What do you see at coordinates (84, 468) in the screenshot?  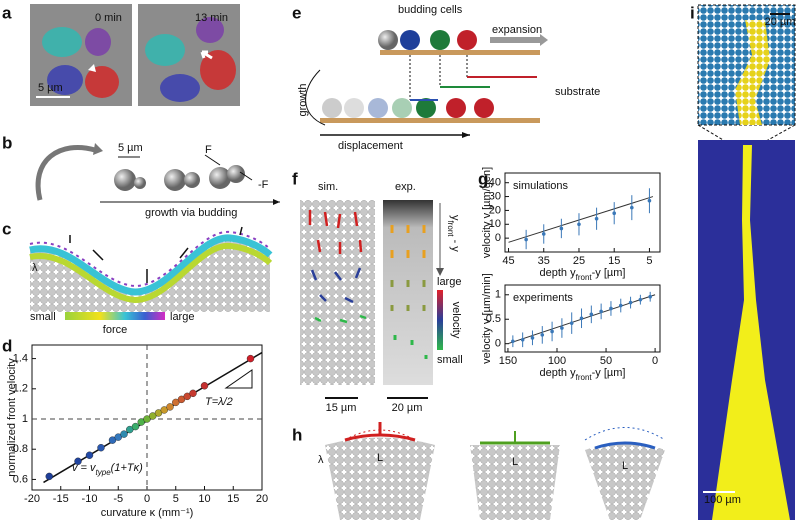 I see `label-part: v = v` at bounding box center [84, 468].